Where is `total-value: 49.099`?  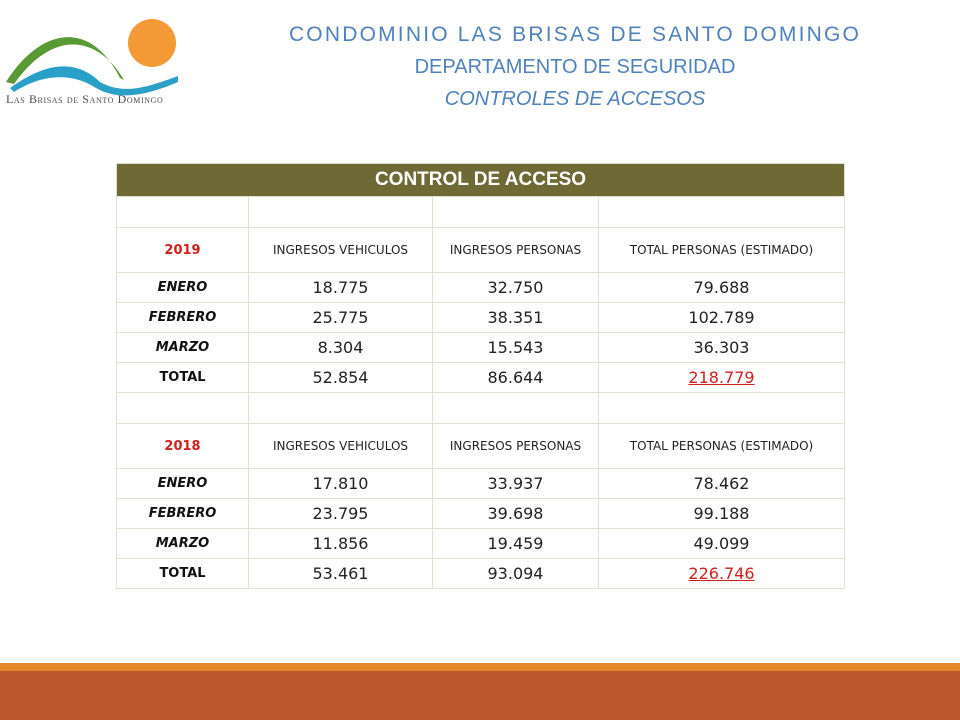
total-value: 49.099 is located at coordinates (721, 543).